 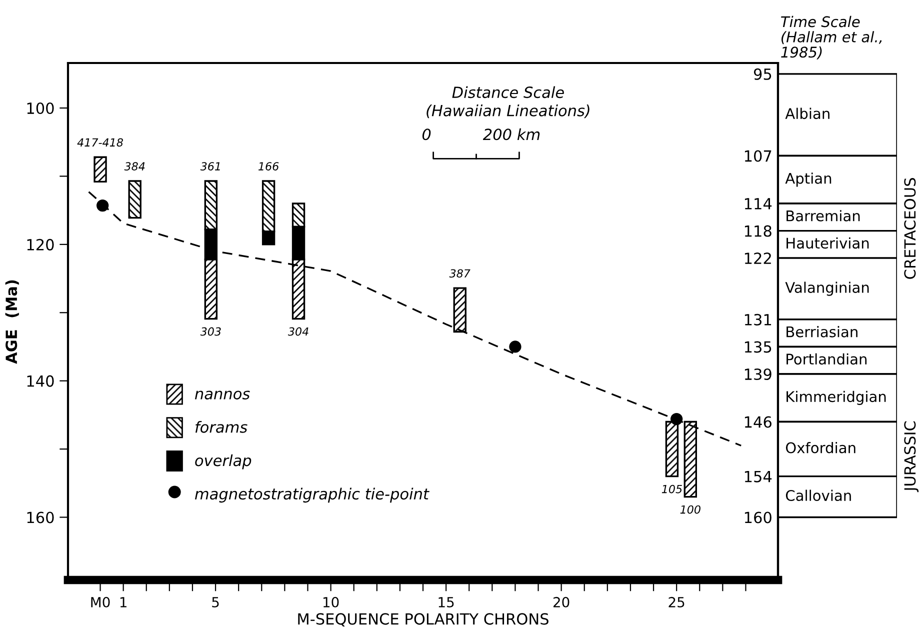 I want to click on x-tick-label: M0, so click(x=100, y=602).